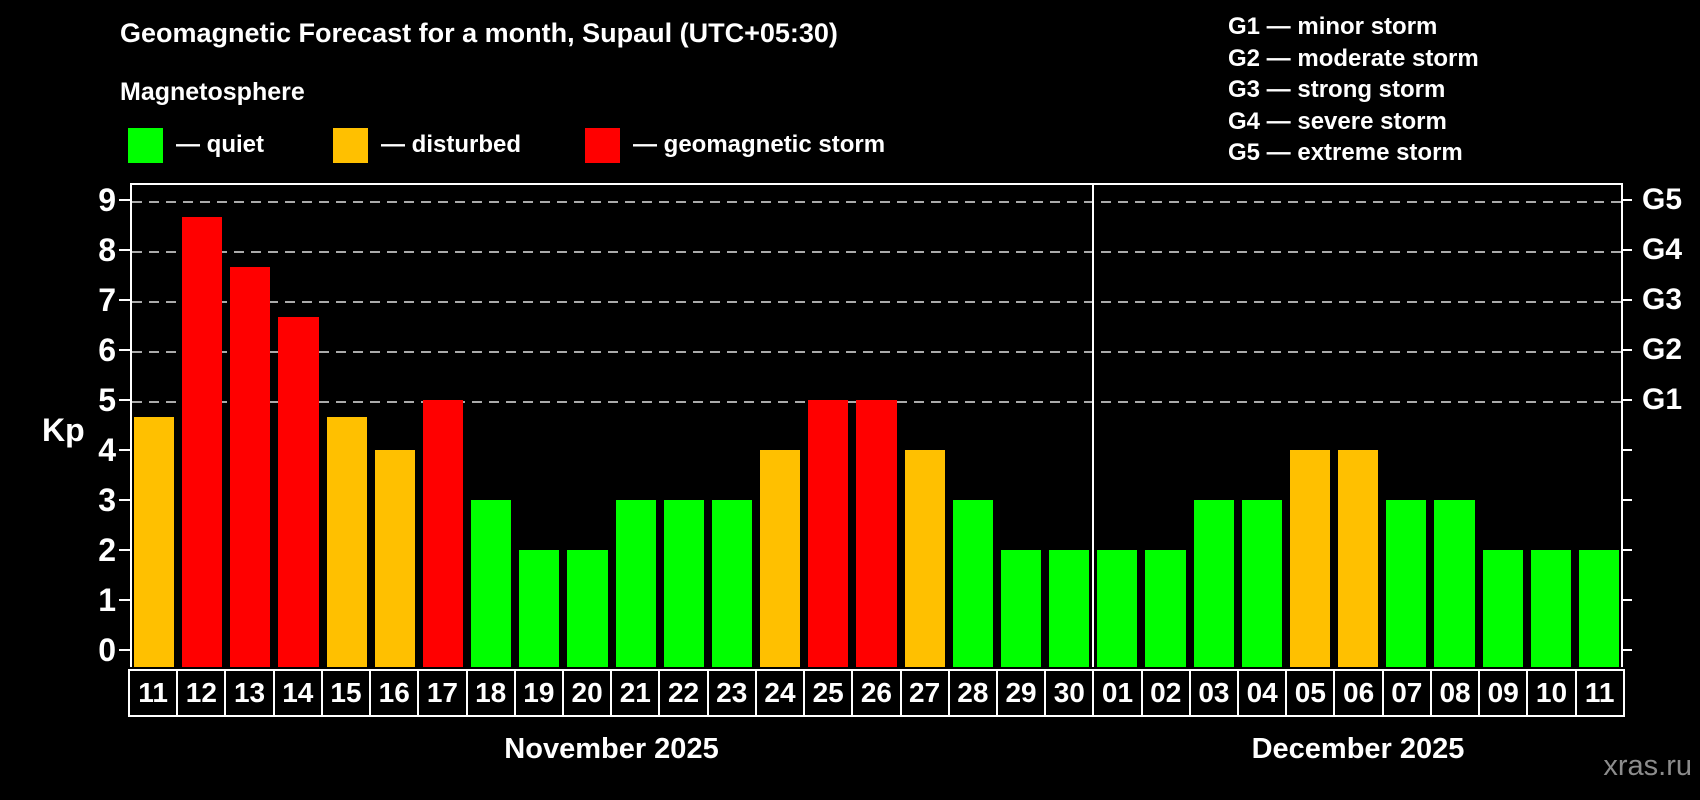  What do you see at coordinates (1263, 693) in the screenshot?
I see `day-label: 04` at bounding box center [1263, 693].